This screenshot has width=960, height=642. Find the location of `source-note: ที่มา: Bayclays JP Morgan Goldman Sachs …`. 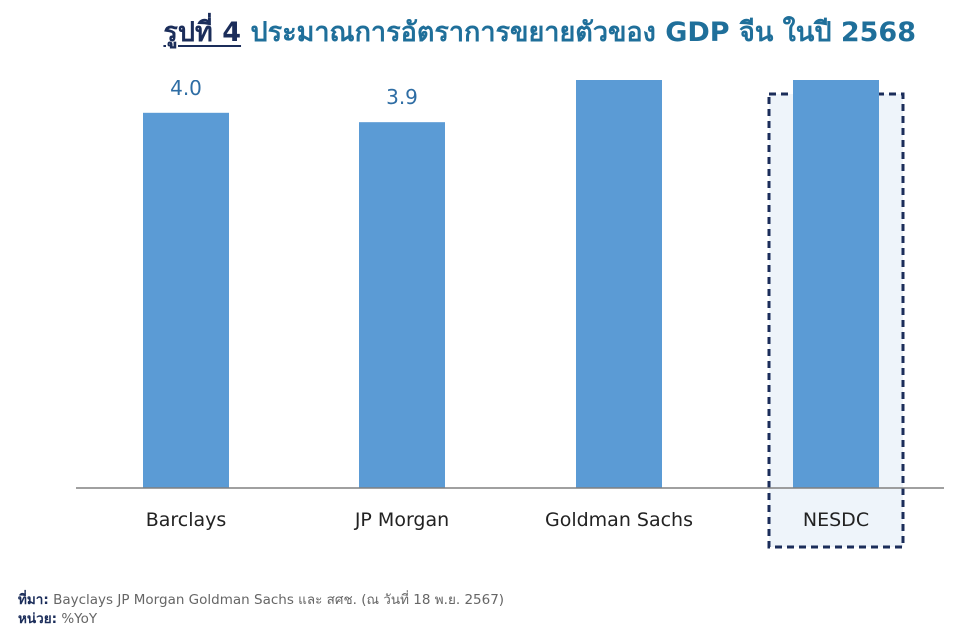

source-note: ที่มา: Bayclays JP Morgan Goldman Sachs … is located at coordinates (261, 600).